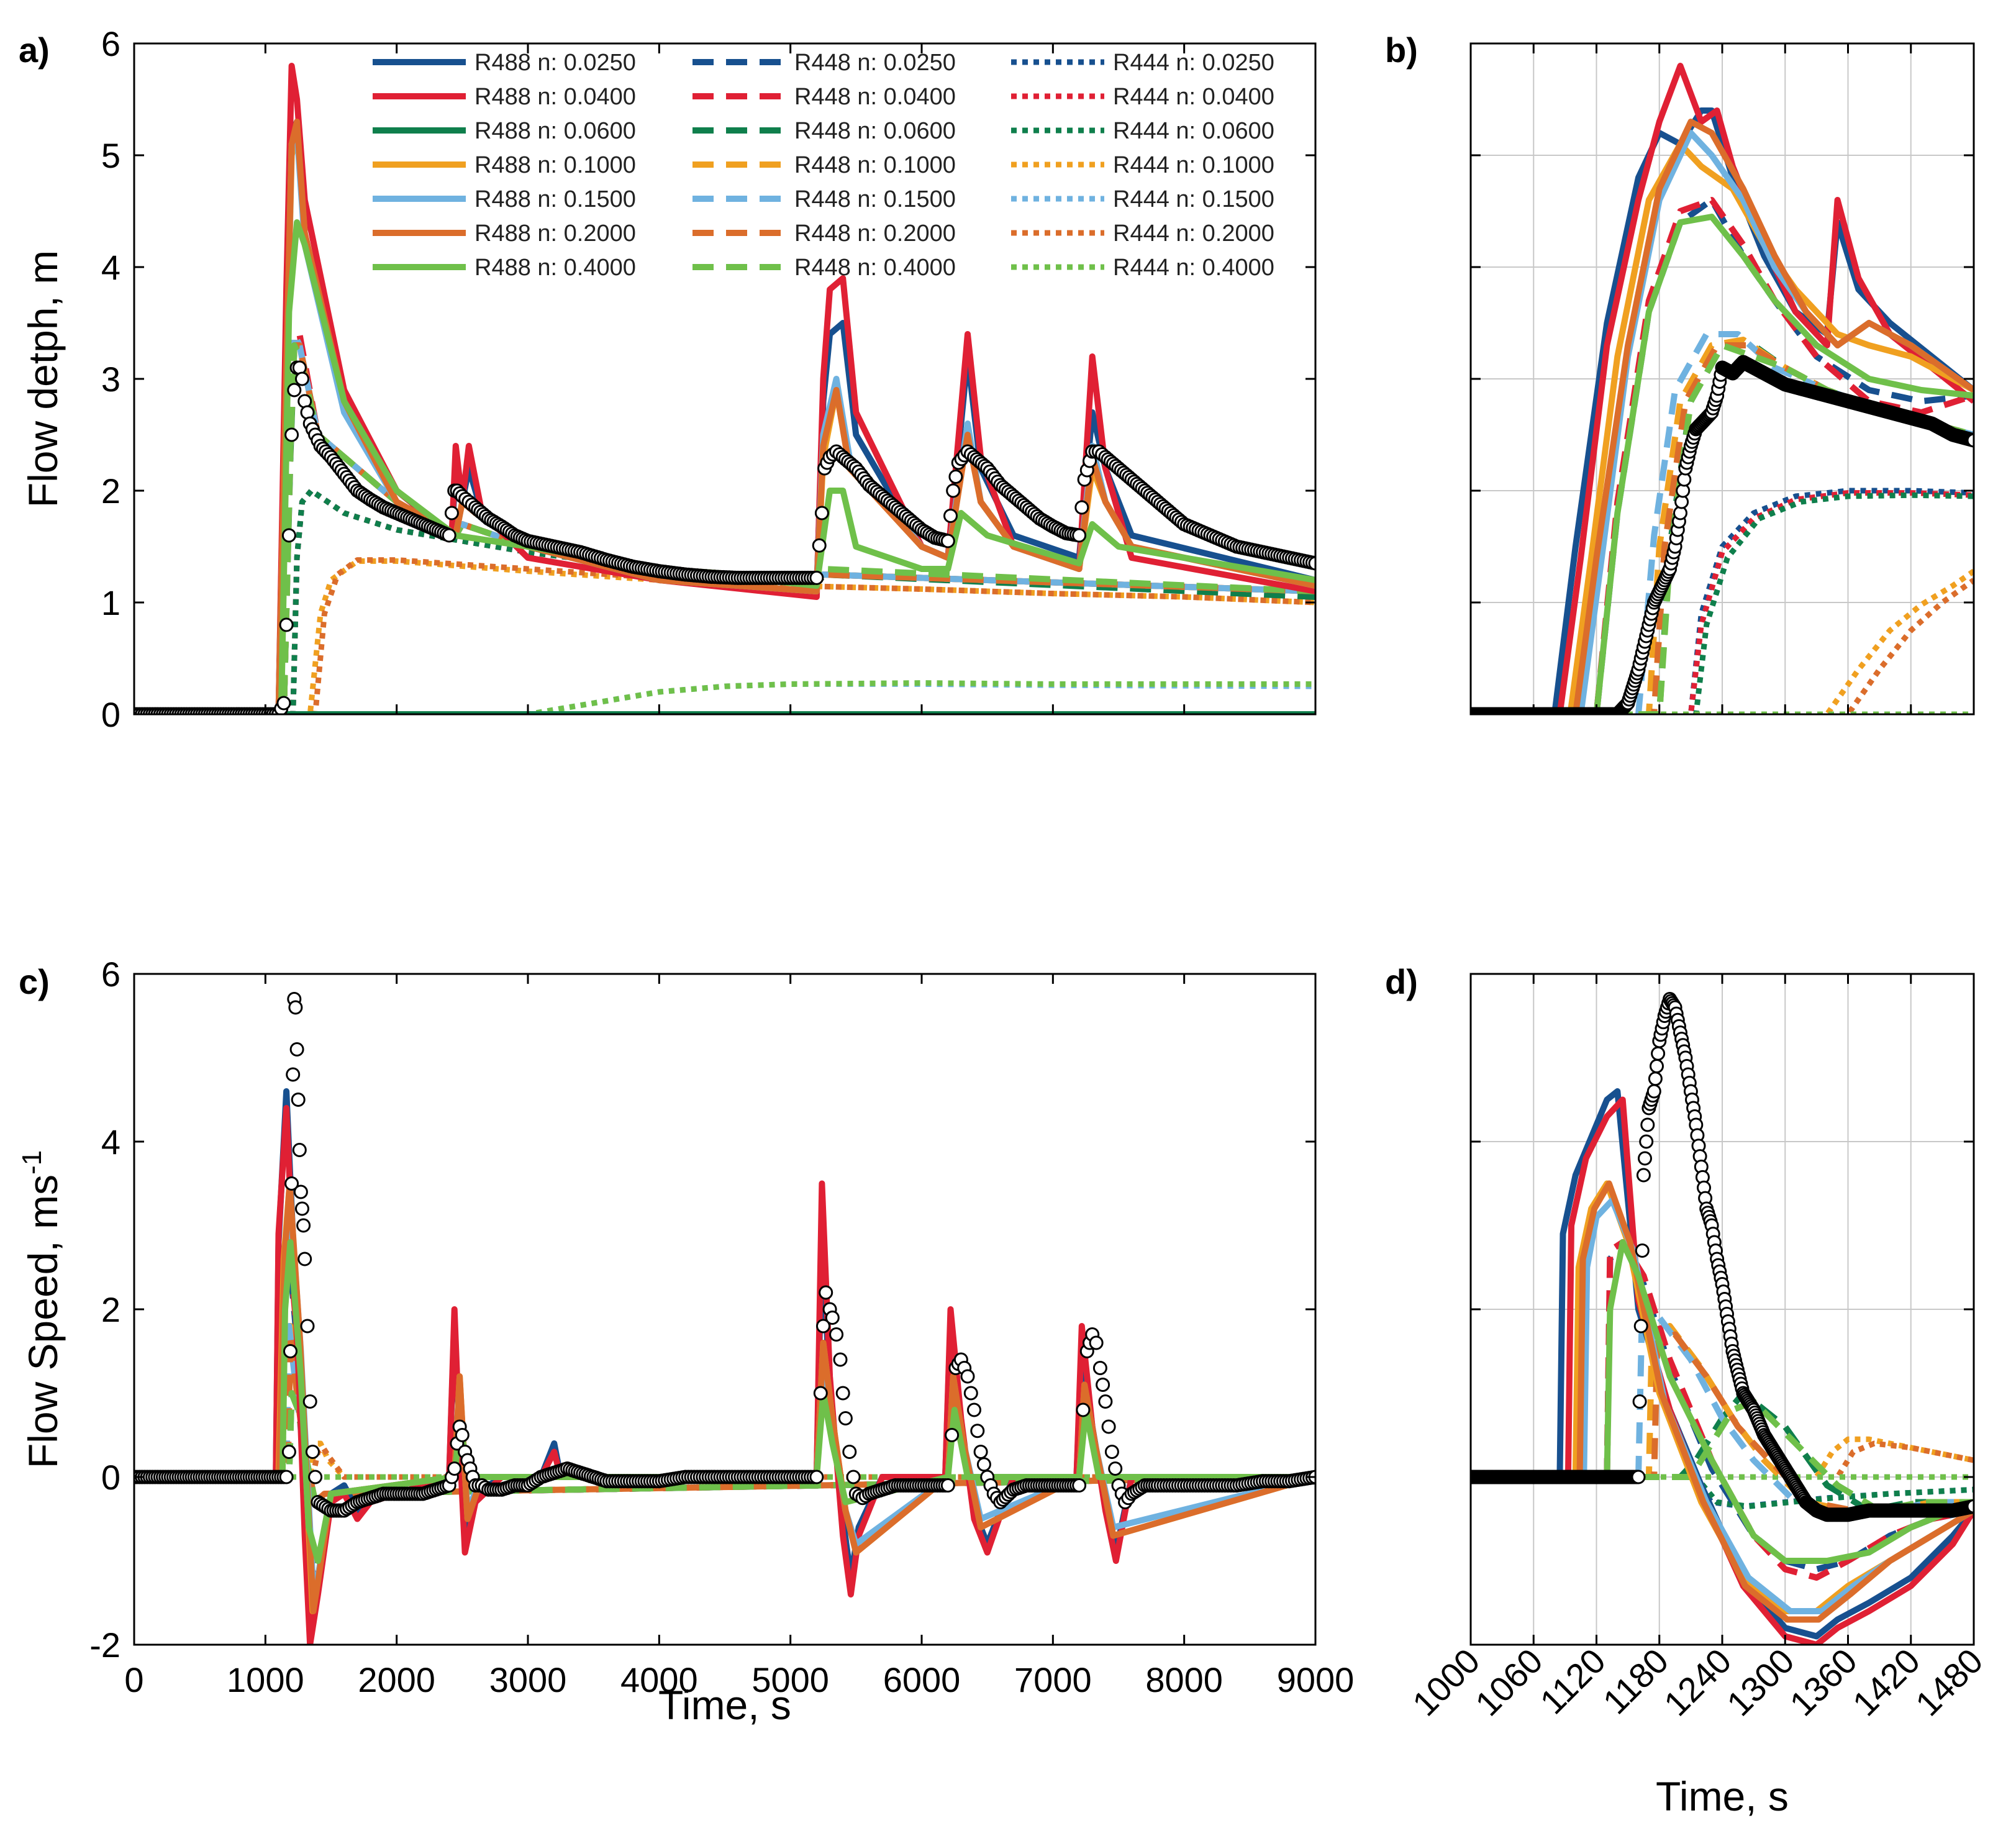  What do you see at coordinates (34, 981) in the screenshot?
I see `panel-label: c)` at bounding box center [34, 981].